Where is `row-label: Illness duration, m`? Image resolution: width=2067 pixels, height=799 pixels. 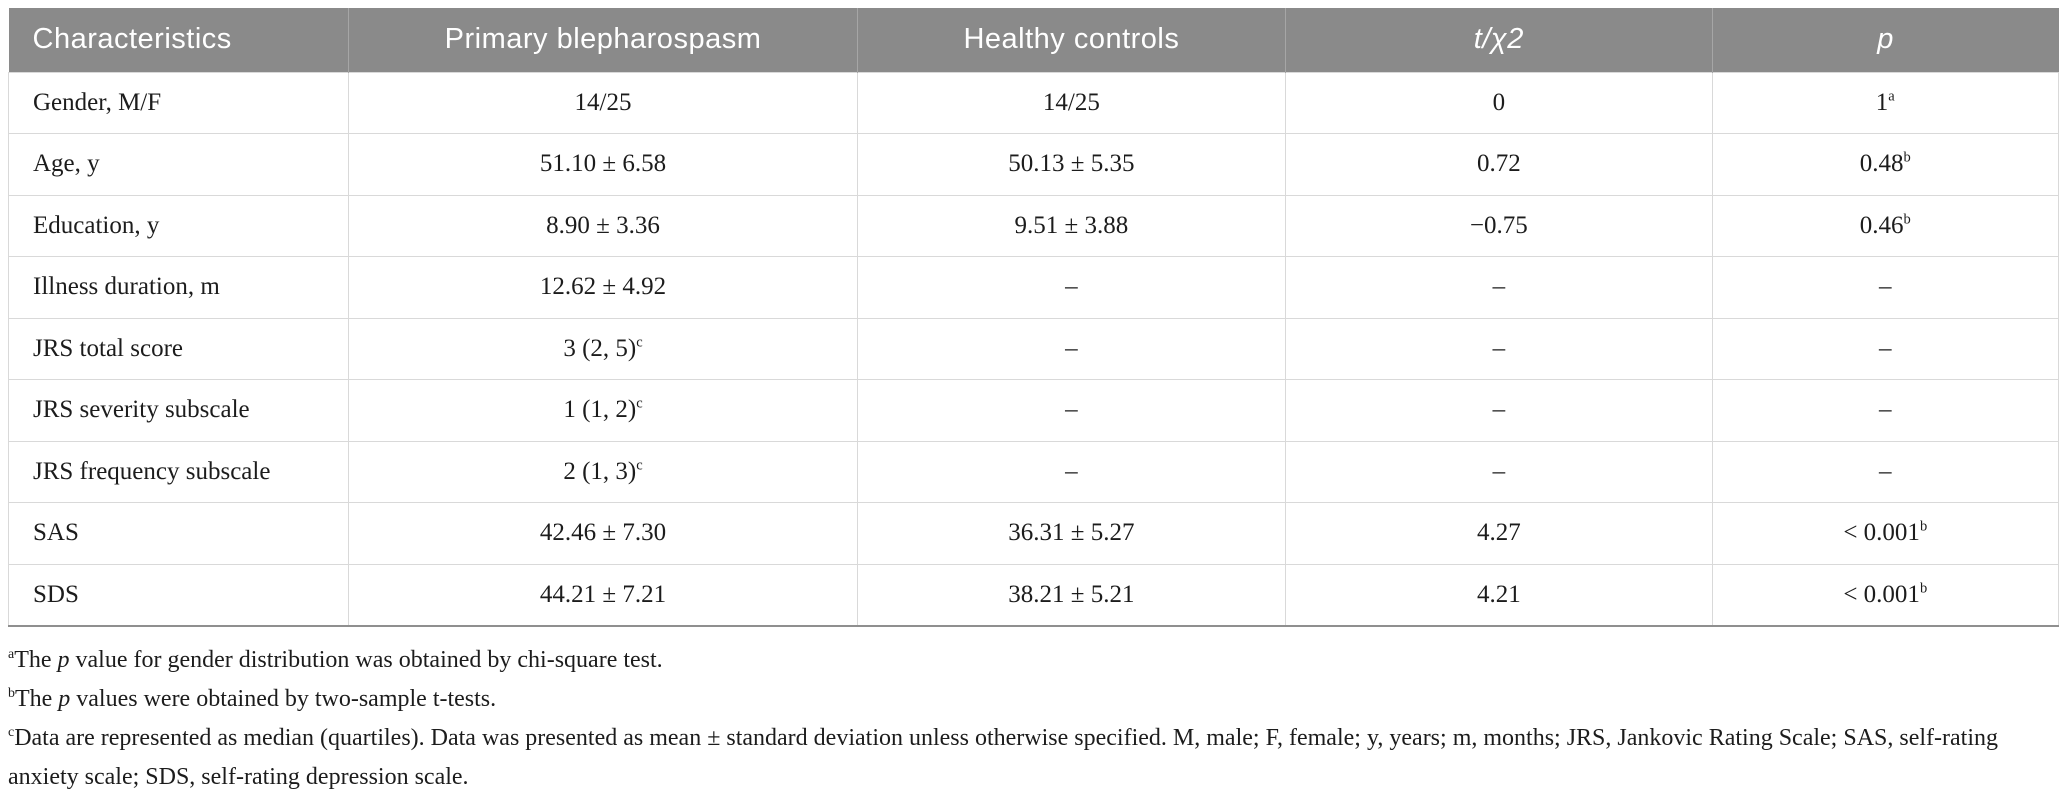 row-label: Illness duration, m is located at coordinates (178, 287).